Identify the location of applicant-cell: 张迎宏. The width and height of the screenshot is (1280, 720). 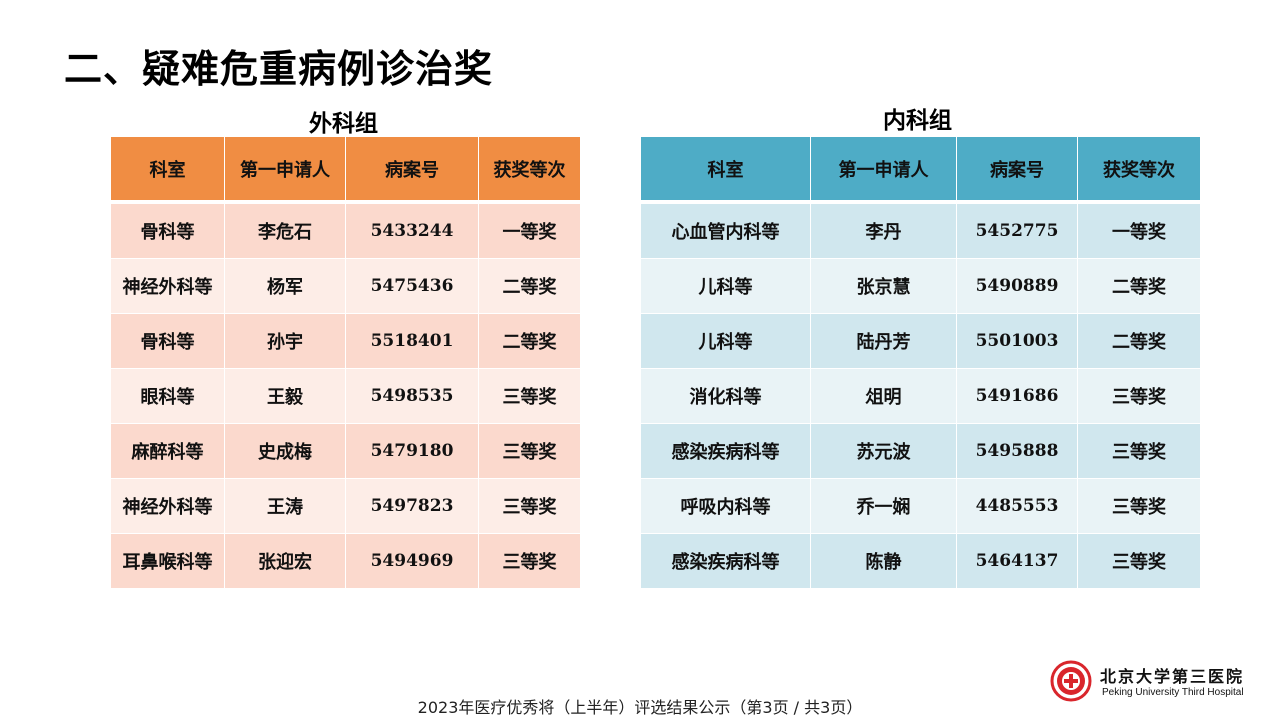
(285, 561).